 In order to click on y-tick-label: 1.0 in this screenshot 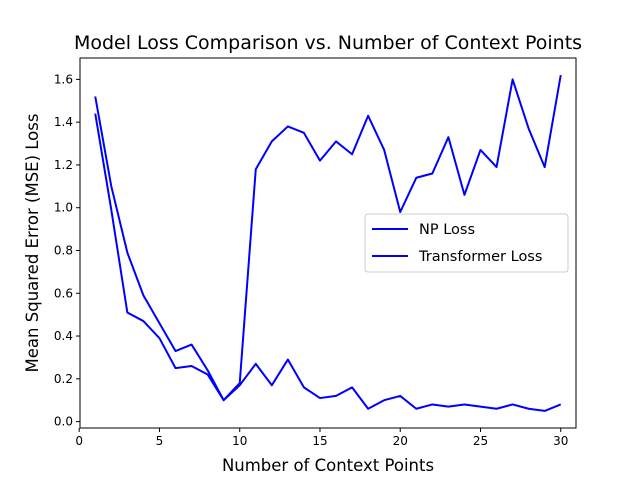, I will do `click(63, 208)`.